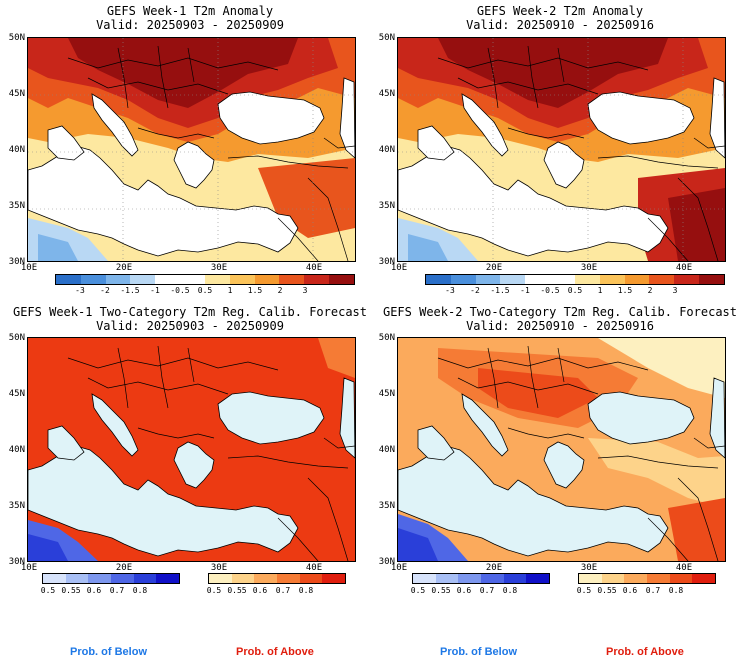 This screenshot has width=740, height=662. What do you see at coordinates (108, 652) in the screenshot?
I see `prob-below-label-week1: Prob. of Below` at bounding box center [108, 652].